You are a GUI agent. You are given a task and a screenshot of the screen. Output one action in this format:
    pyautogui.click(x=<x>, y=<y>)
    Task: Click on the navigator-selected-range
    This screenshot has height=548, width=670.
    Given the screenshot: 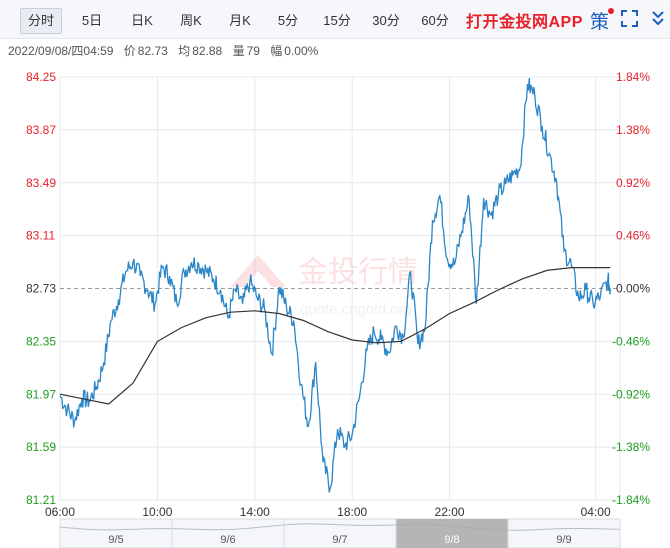 What is the action you would take?
    pyautogui.click(x=452, y=533)
    